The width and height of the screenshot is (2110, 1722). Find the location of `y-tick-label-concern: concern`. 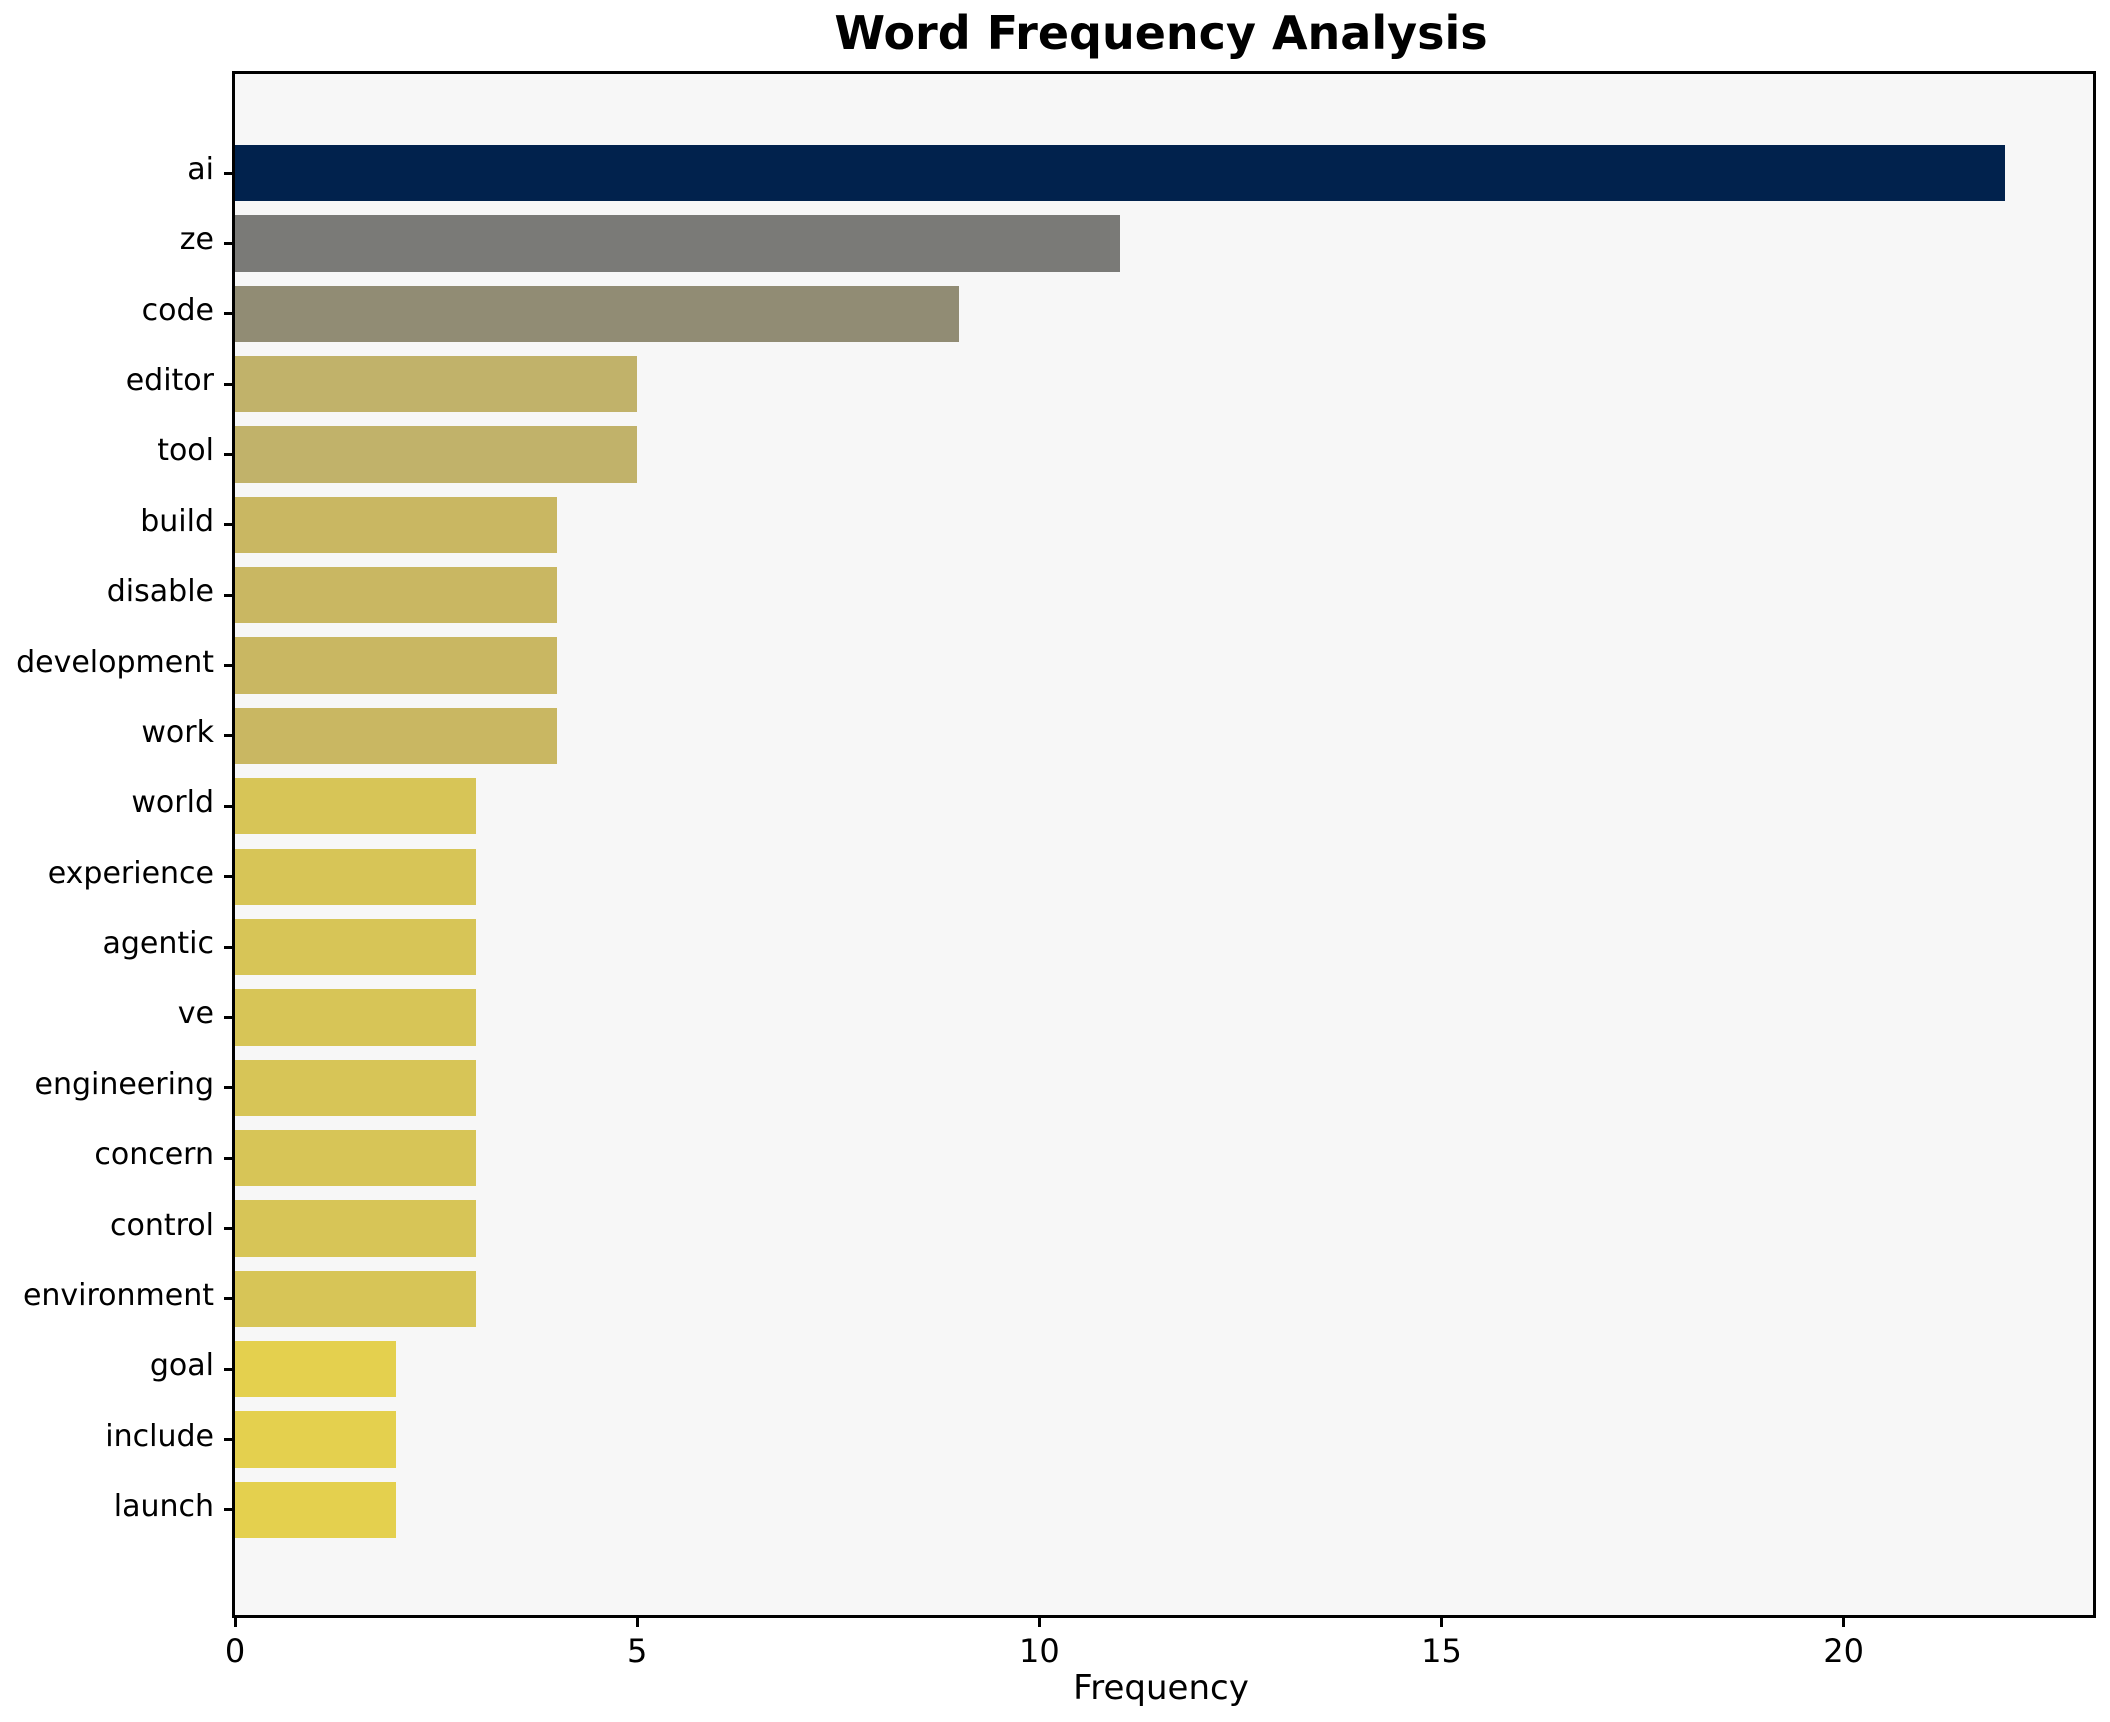

y-tick-label-concern: concern is located at coordinates (154, 1155).